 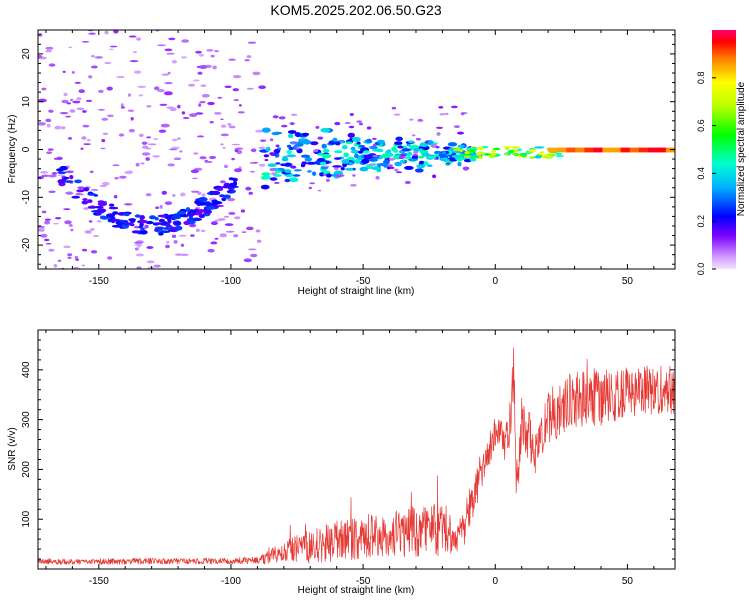 I want to click on spectrogram-x-label: Height of straight line (km), so click(x=356, y=291).